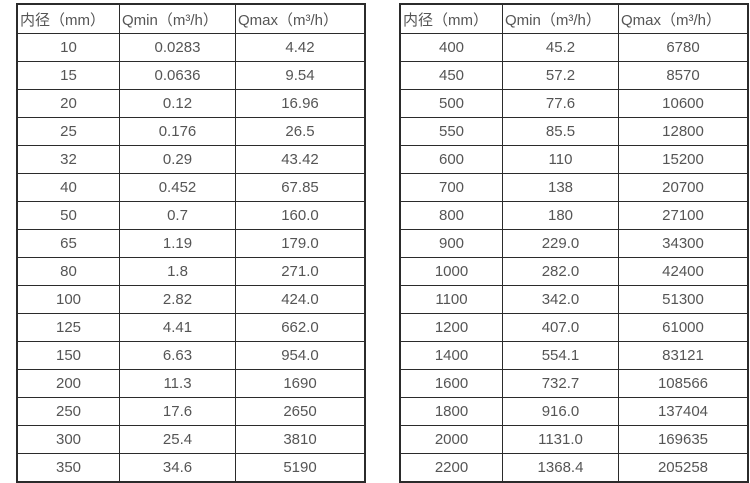  Describe the element at coordinates (683, 299) in the screenshot. I see `table-cell: 51300` at that location.